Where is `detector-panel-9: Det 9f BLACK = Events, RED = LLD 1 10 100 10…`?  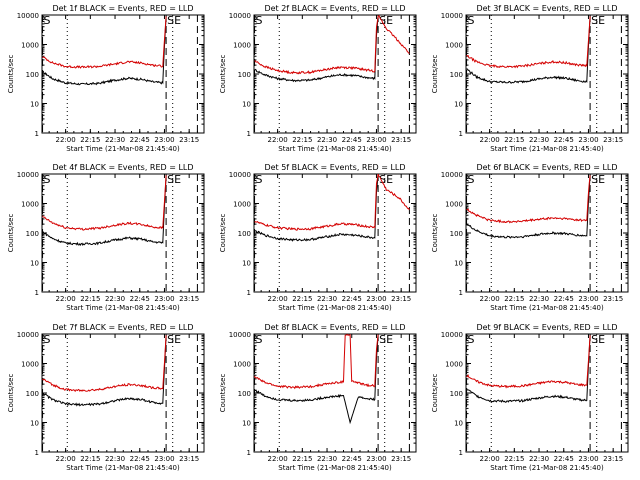
detector-panel-9: Det 9f BLACK = Events, RED = LLD 1 10 100 10… is located at coordinates (530, 397).